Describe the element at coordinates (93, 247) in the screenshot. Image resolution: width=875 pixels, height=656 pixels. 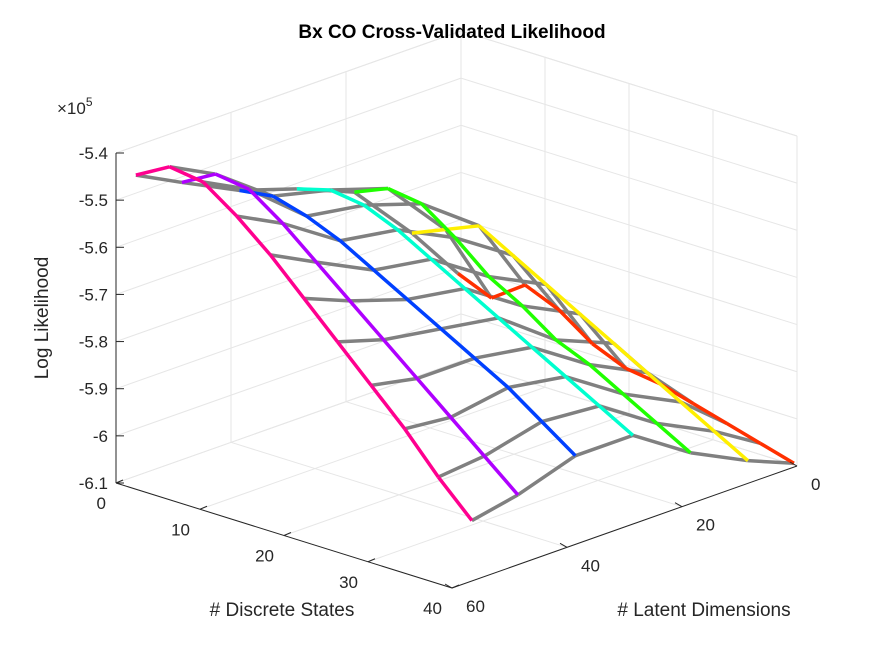
I see `z-tick-label: -5.6` at that location.